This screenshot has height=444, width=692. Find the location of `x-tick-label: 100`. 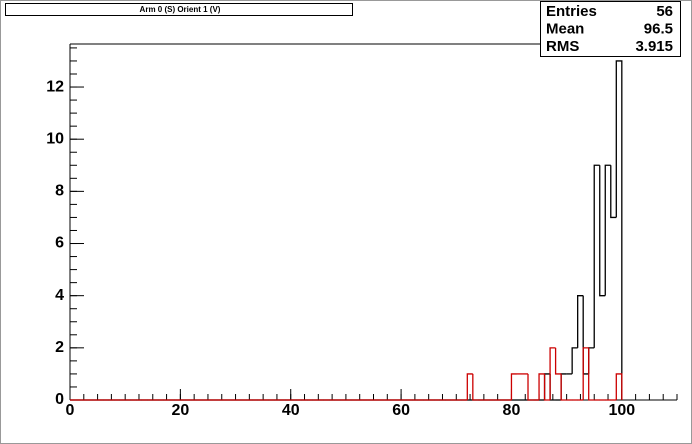

x-tick-label: 100 is located at coordinates (621, 410).